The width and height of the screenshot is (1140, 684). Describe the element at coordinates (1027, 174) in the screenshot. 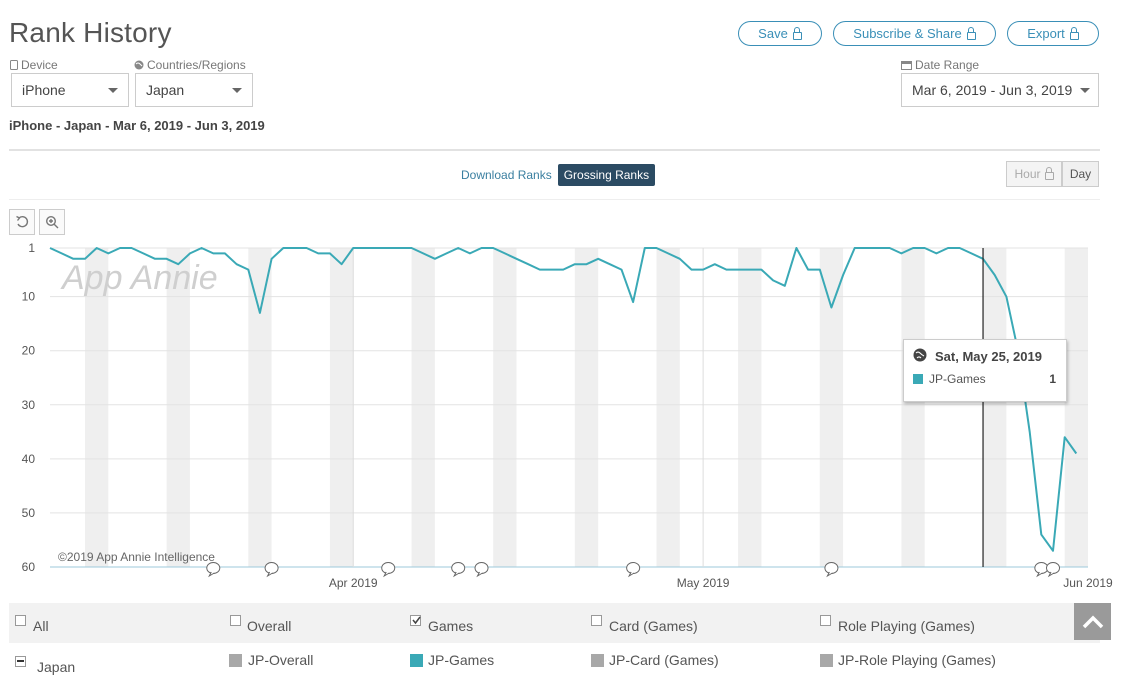

I see `hour-button-label: Hour` at that location.